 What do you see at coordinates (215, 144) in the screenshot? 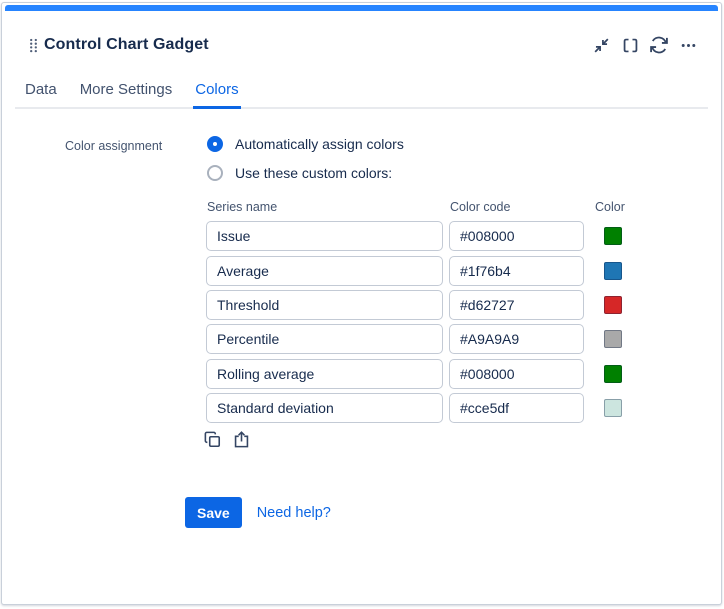
I see `radio-selected-icon` at bounding box center [215, 144].